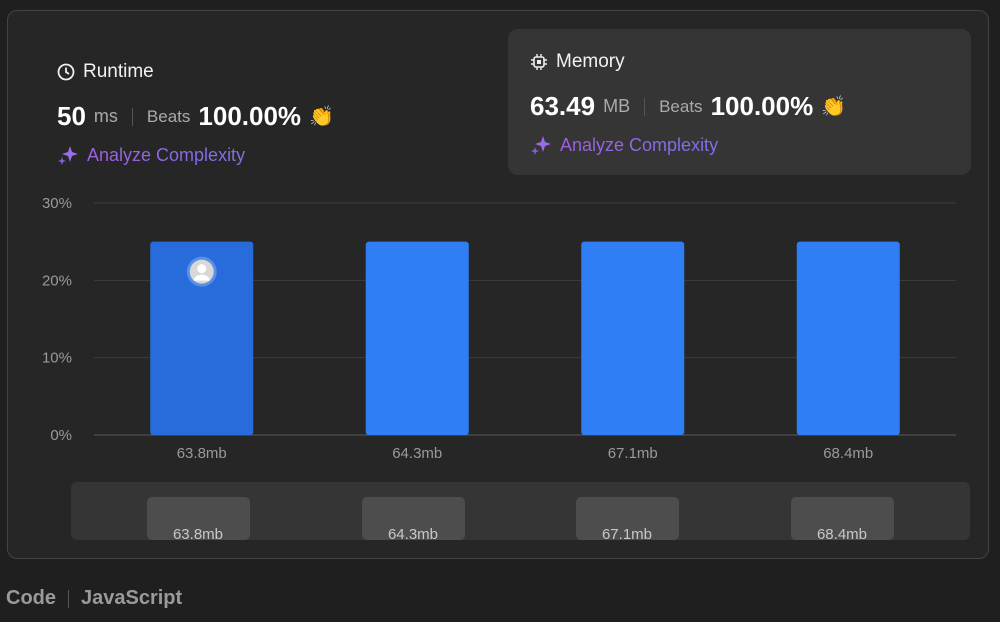 Image resolution: width=1000 pixels, height=622 pixels. Describe the element at coordinates (132, 598) in the screenshot. I see `language-label: JavaScript` at that location.